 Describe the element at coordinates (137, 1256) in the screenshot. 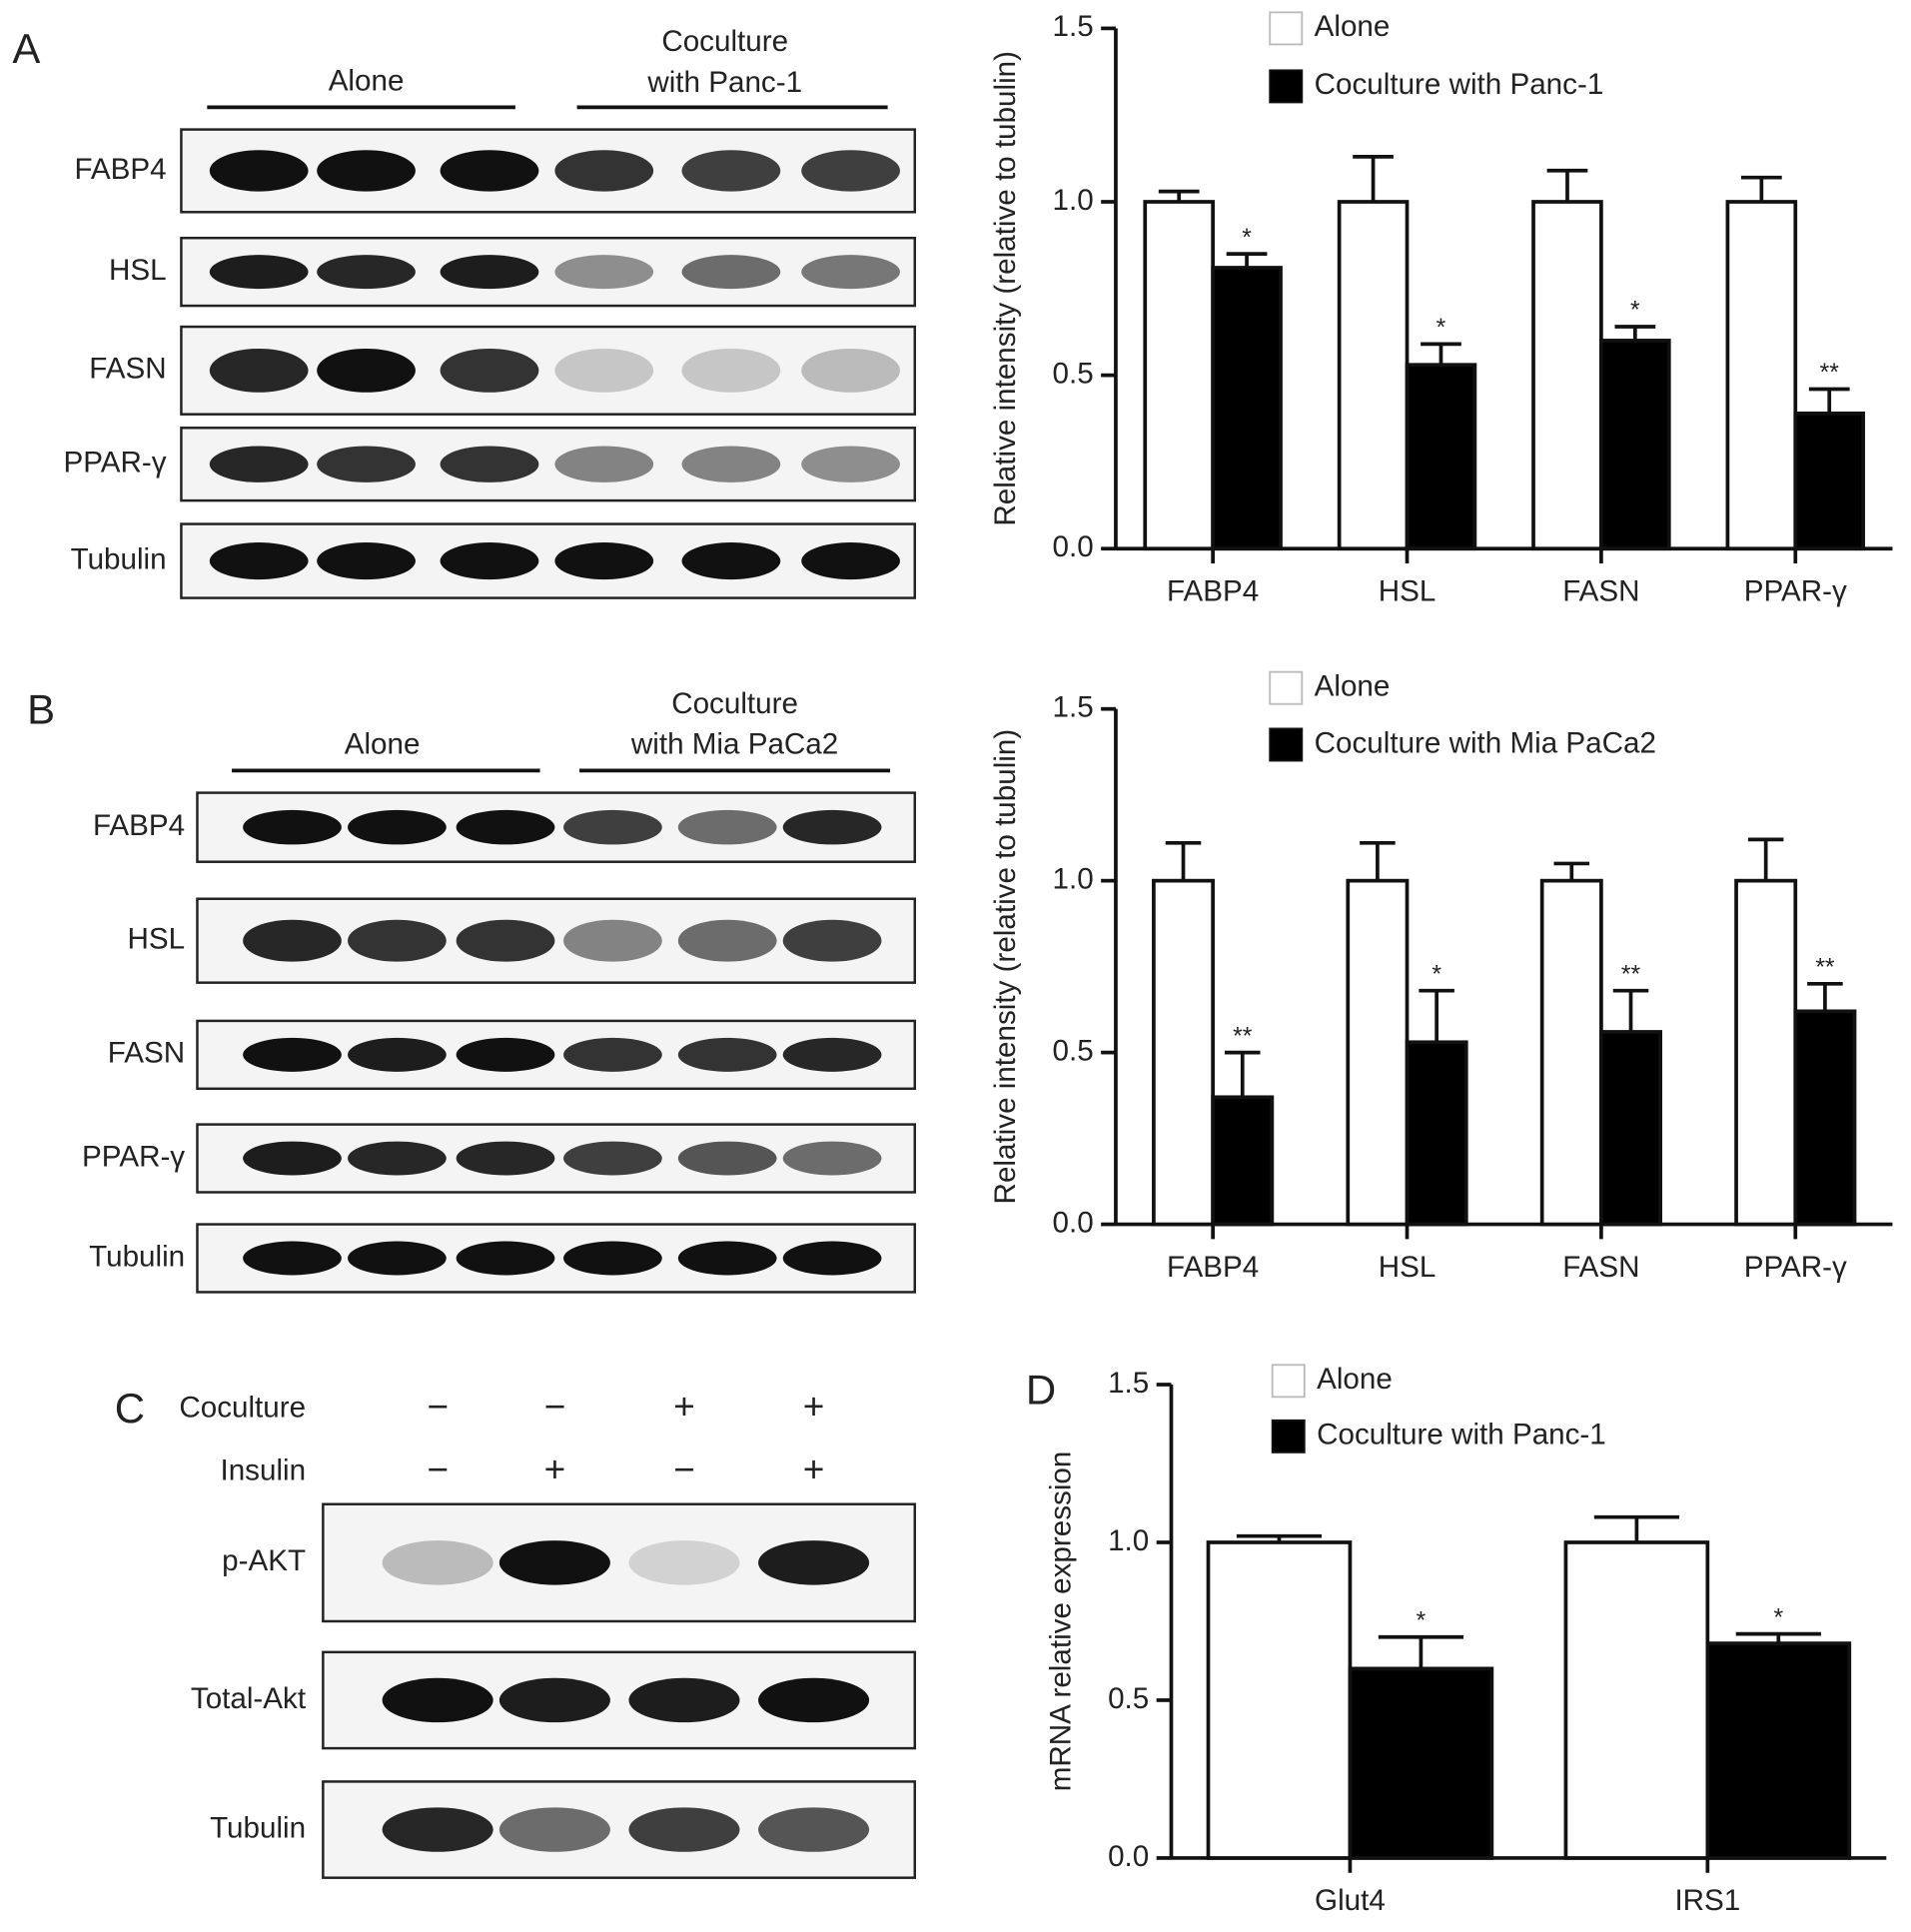

I see `blot-row-label: Tubulin` at that location.